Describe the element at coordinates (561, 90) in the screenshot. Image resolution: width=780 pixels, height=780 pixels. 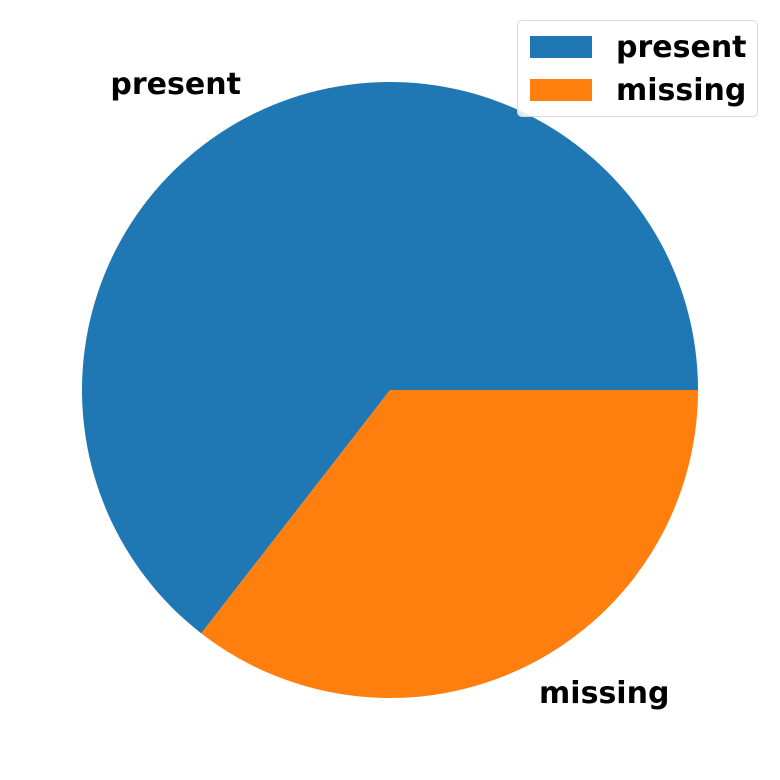
I see `legend-swatch-missing` at that location.